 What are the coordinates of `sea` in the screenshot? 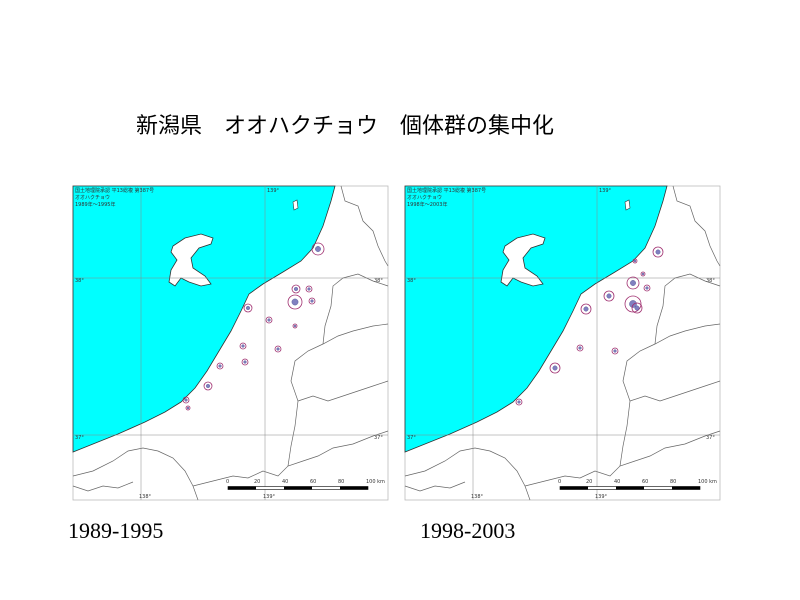 It's located at (204, 319).